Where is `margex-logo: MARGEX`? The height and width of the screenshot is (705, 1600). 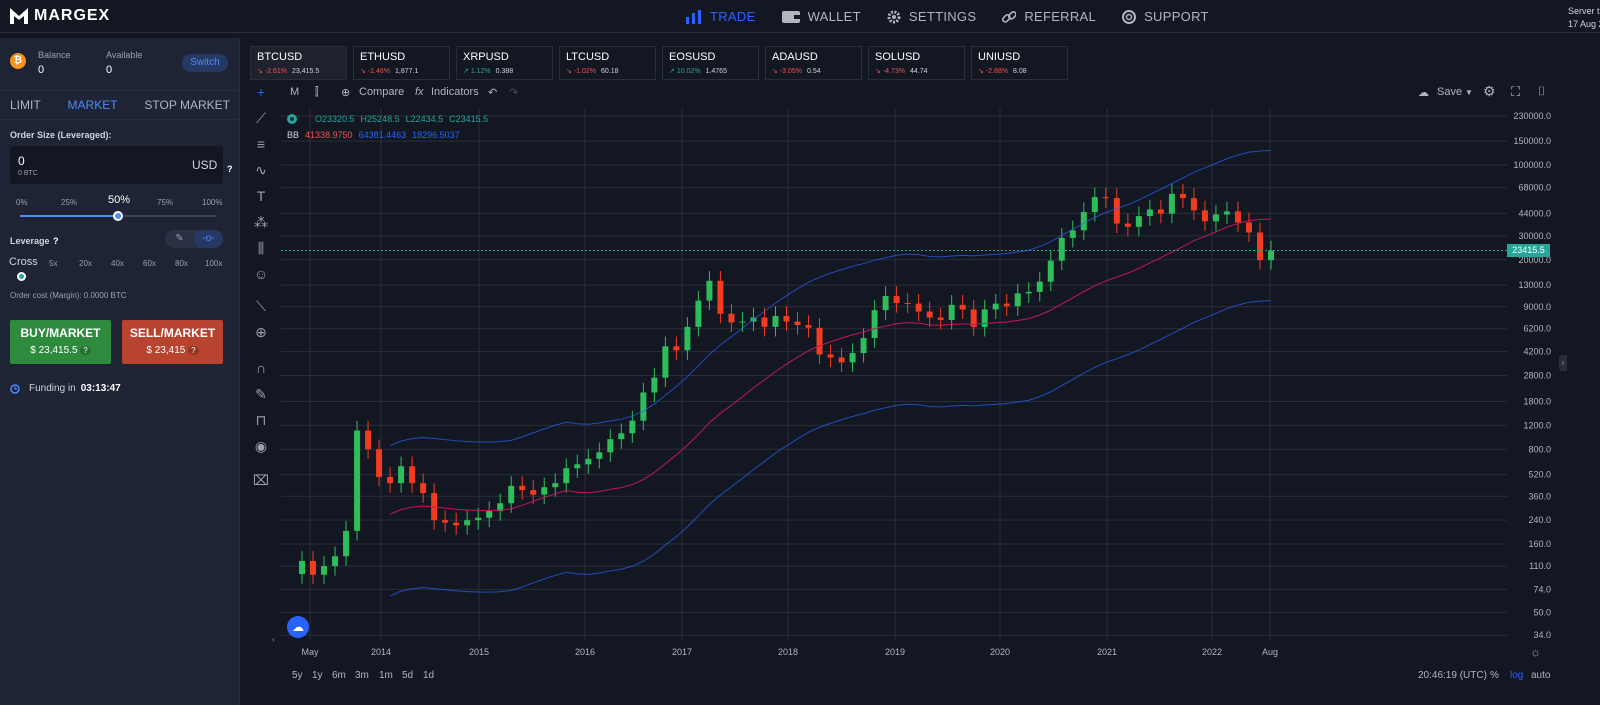
margex-logo: MARGEX is located at coordinates (60, 16).